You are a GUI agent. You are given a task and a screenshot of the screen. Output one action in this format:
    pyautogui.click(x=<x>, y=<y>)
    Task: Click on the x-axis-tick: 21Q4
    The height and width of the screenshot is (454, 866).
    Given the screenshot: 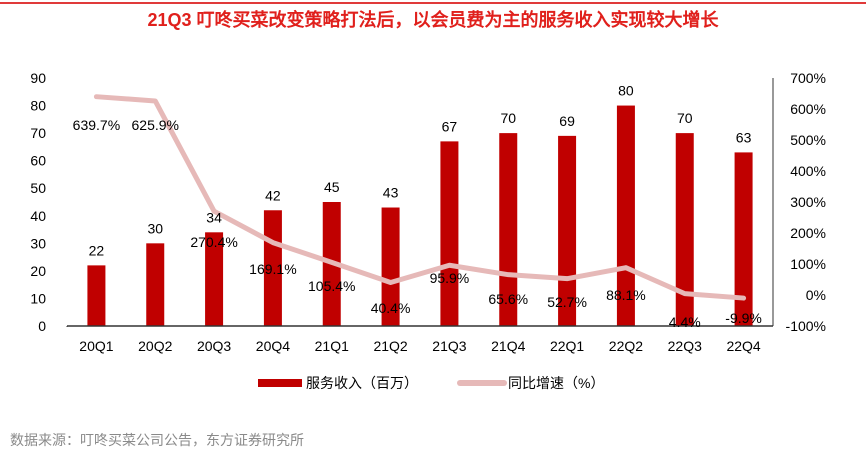 What is the action you would take?
    pyautogui.click(x=508, y=346)
    